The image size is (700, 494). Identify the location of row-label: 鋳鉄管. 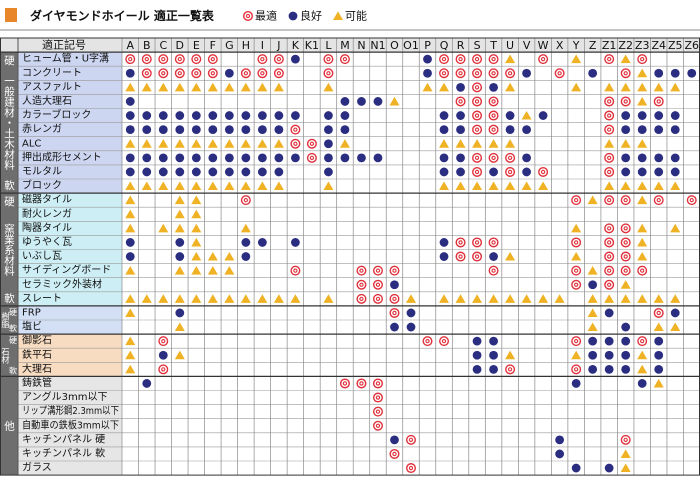
(37, 382).